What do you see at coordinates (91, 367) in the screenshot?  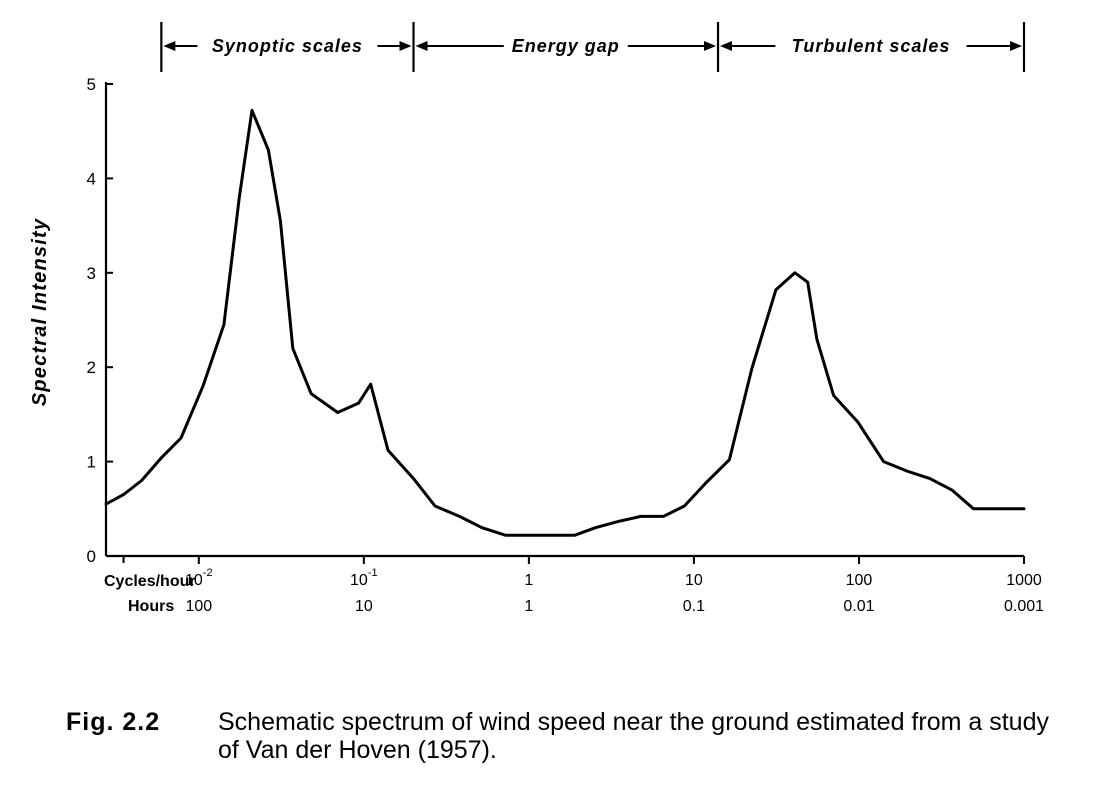 I see `y-tick-label: 2` at bounding box center [91, 367].